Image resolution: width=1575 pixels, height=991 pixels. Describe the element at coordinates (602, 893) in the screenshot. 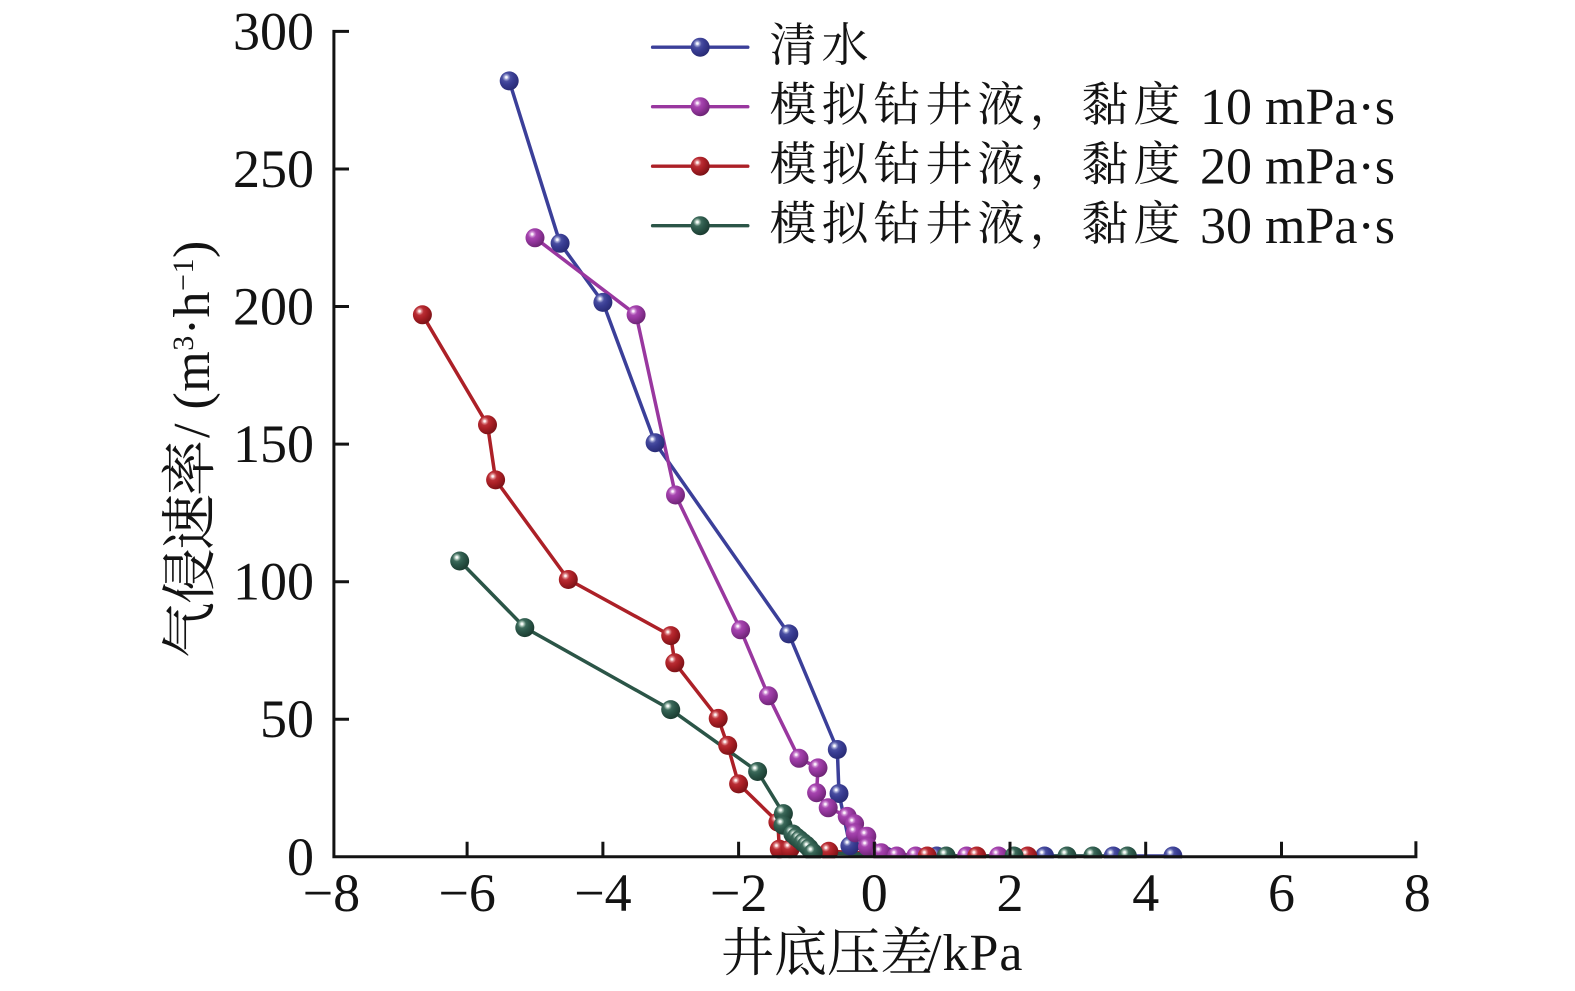

I see `svg-text: −4` at that location.